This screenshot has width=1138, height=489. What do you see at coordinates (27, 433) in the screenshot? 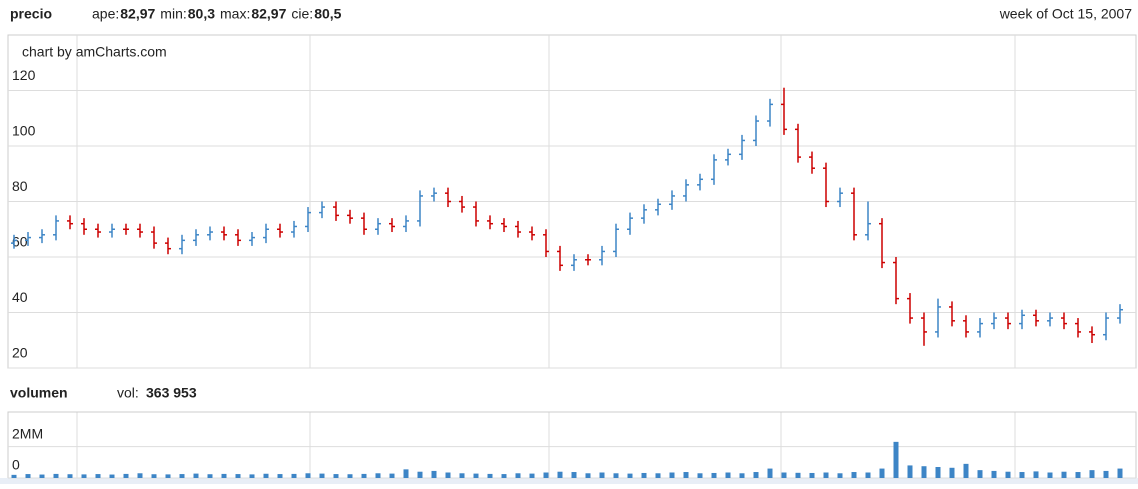
I see `y-tick-label: 2MM` at bounding box center [27, 433].